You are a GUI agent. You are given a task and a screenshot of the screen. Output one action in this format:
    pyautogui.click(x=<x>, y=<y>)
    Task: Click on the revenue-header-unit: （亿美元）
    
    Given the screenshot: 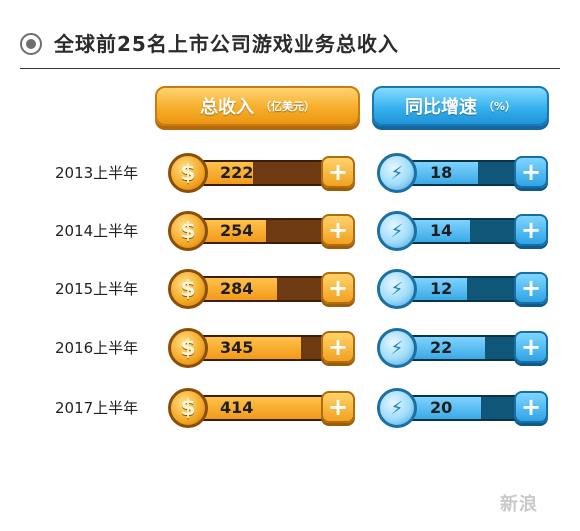 What is the action you would take?
    pyautogui.click(x=287, y=106)
    